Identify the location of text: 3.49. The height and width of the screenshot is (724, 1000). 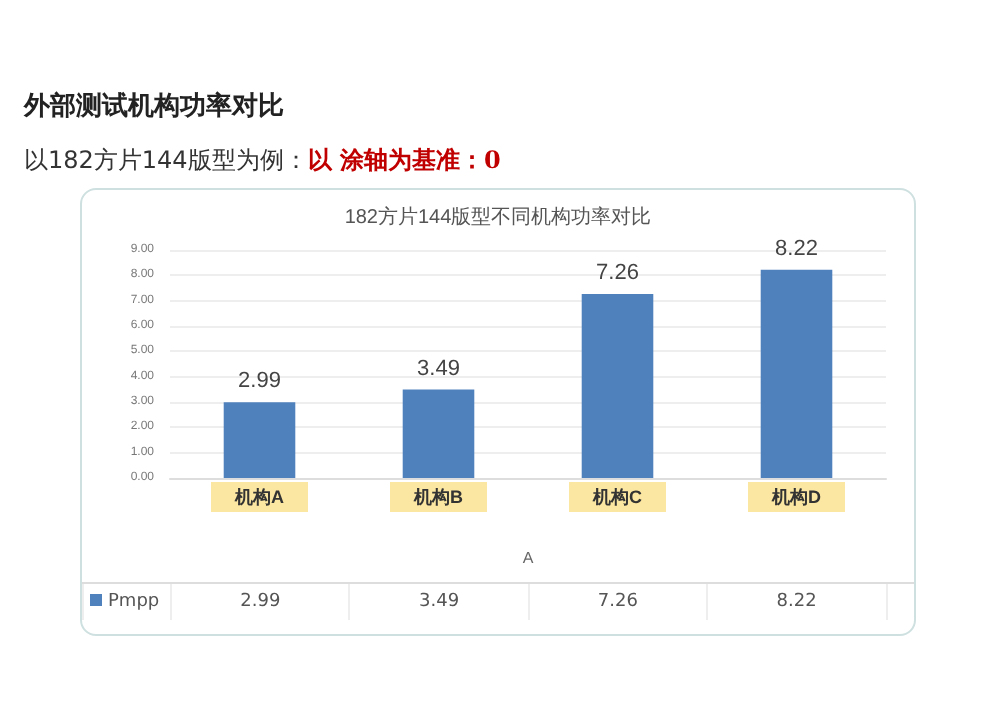
(439, 601).